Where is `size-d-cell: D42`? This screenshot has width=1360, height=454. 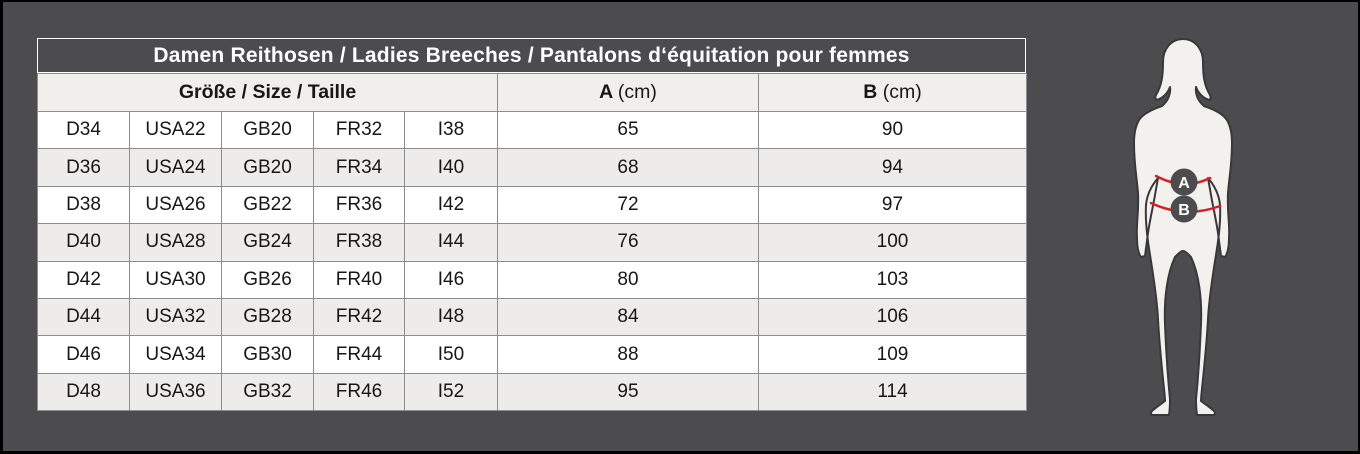 size-d-cell: D42 is located at coordinates (83, 279).